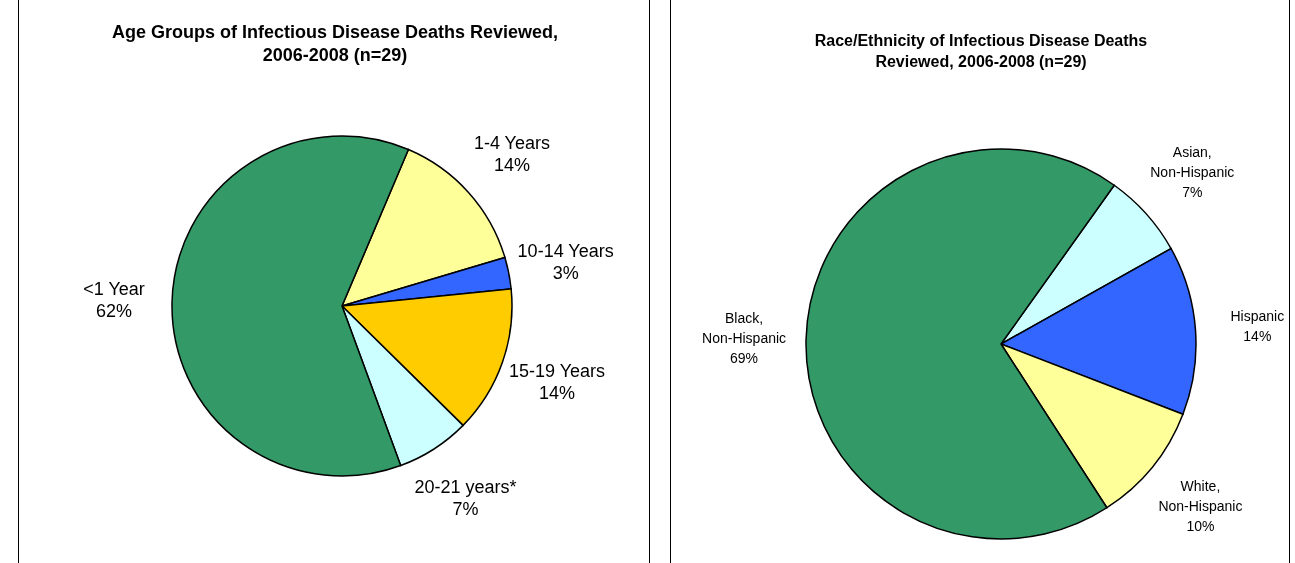 The height and width of the screenshot is (563, 1295). Describe the element at coordinates (1200, 526) in the screenshot. I see `data-label: 10%` at that location.